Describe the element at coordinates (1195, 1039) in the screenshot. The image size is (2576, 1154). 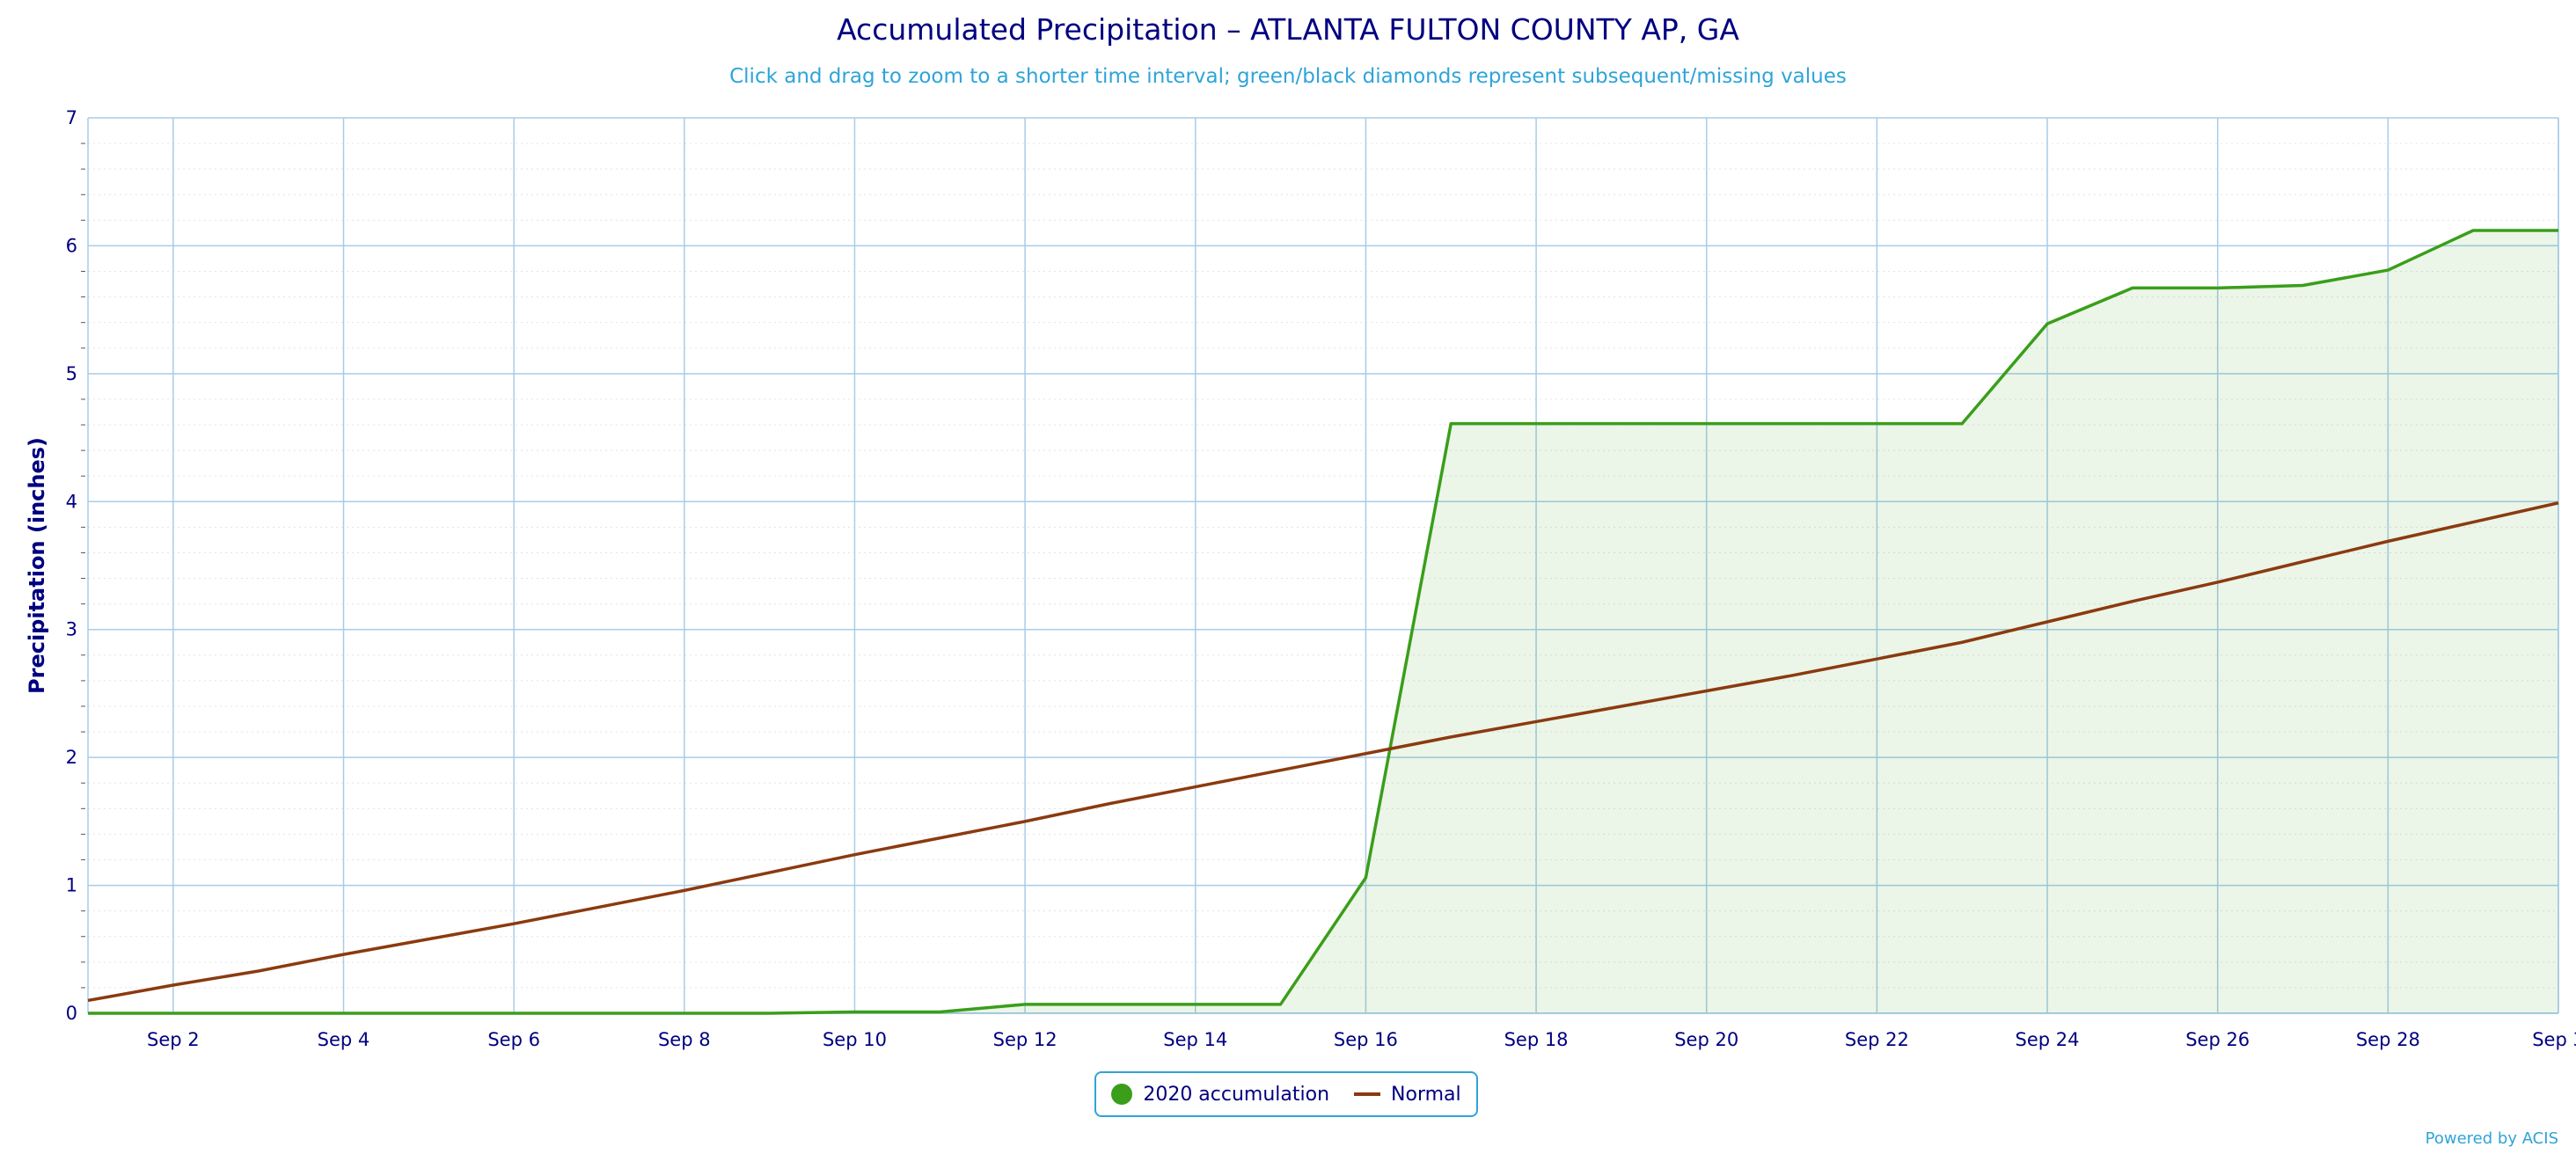
I see `x-tick-label: Sep 14` at that location.